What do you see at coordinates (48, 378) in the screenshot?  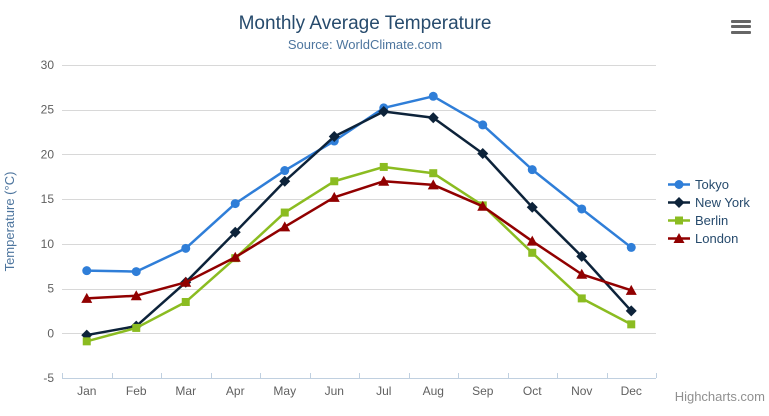 I see `svg-text: -5` at bounding box center [48, 378].